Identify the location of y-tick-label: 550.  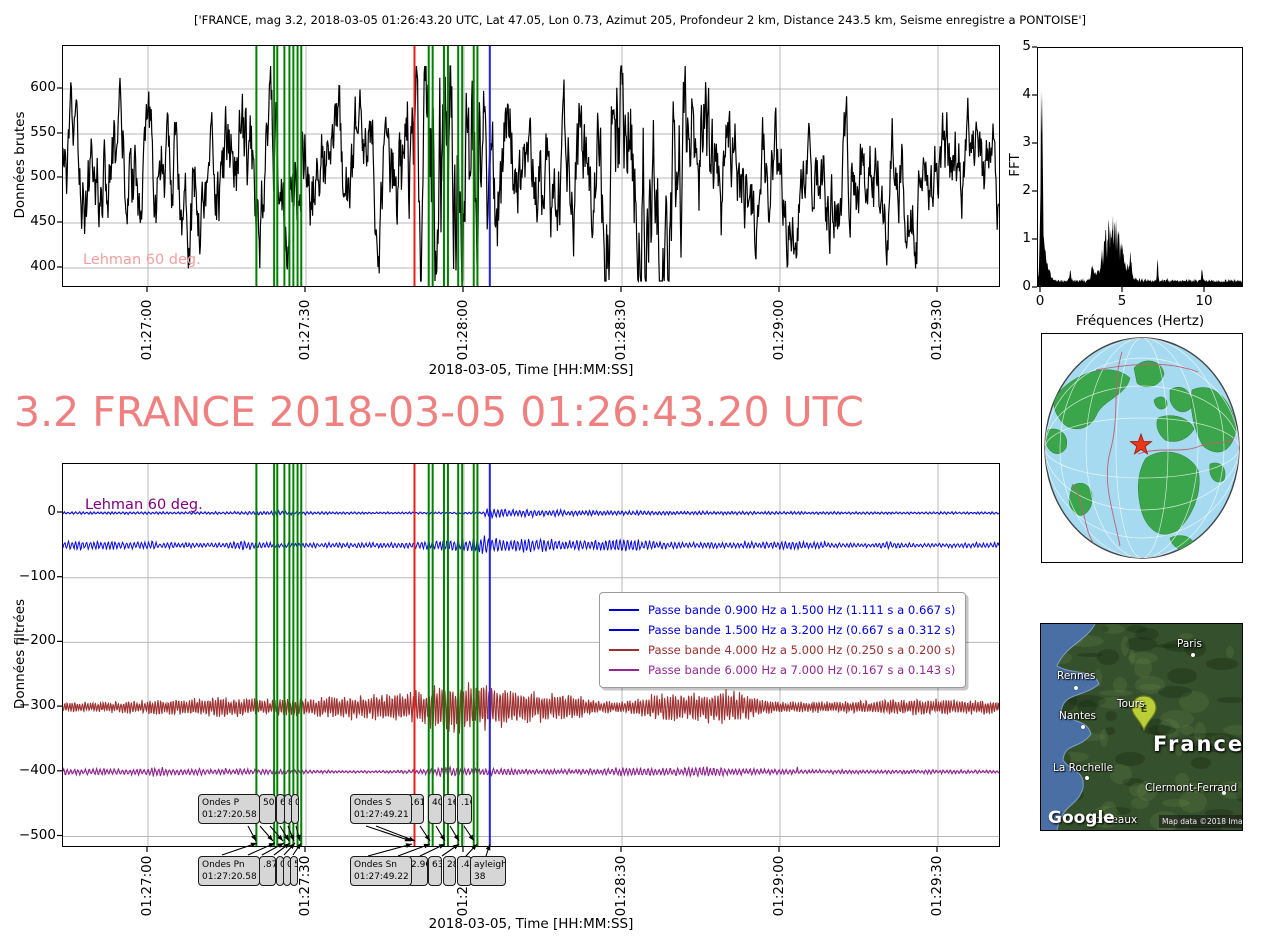
(43, 132).